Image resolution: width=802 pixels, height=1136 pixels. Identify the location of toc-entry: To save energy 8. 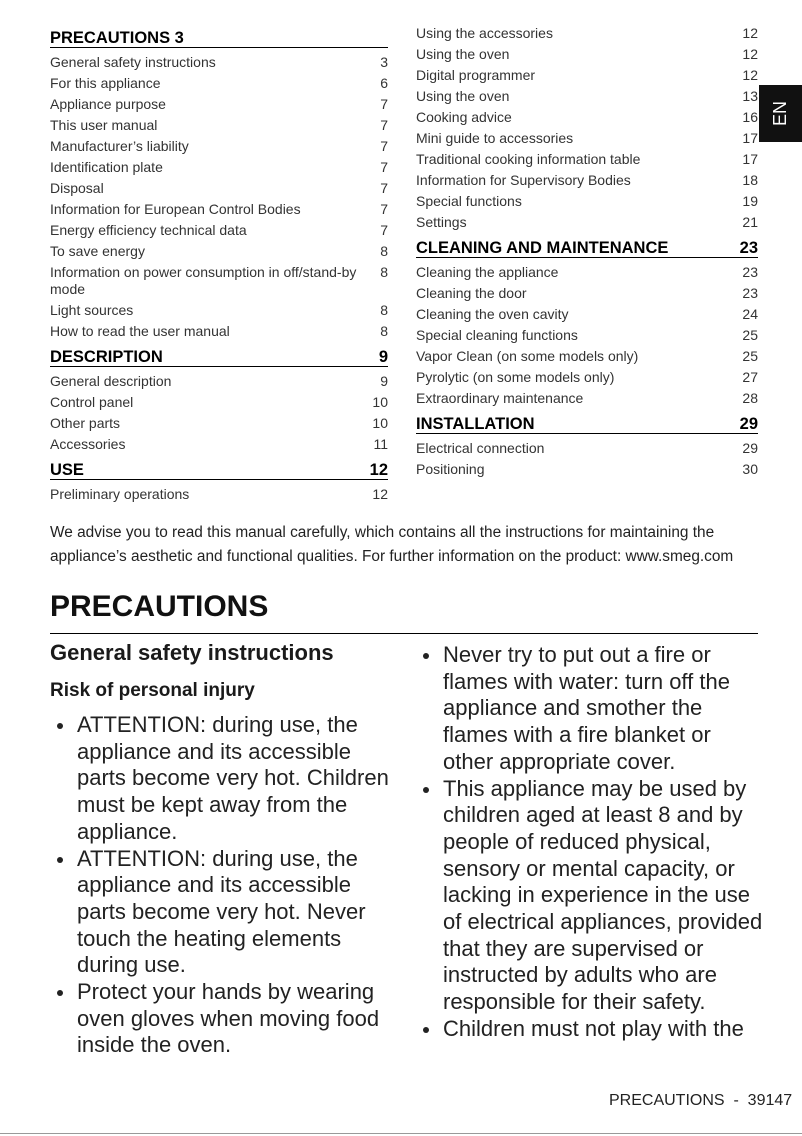
(219, 251).